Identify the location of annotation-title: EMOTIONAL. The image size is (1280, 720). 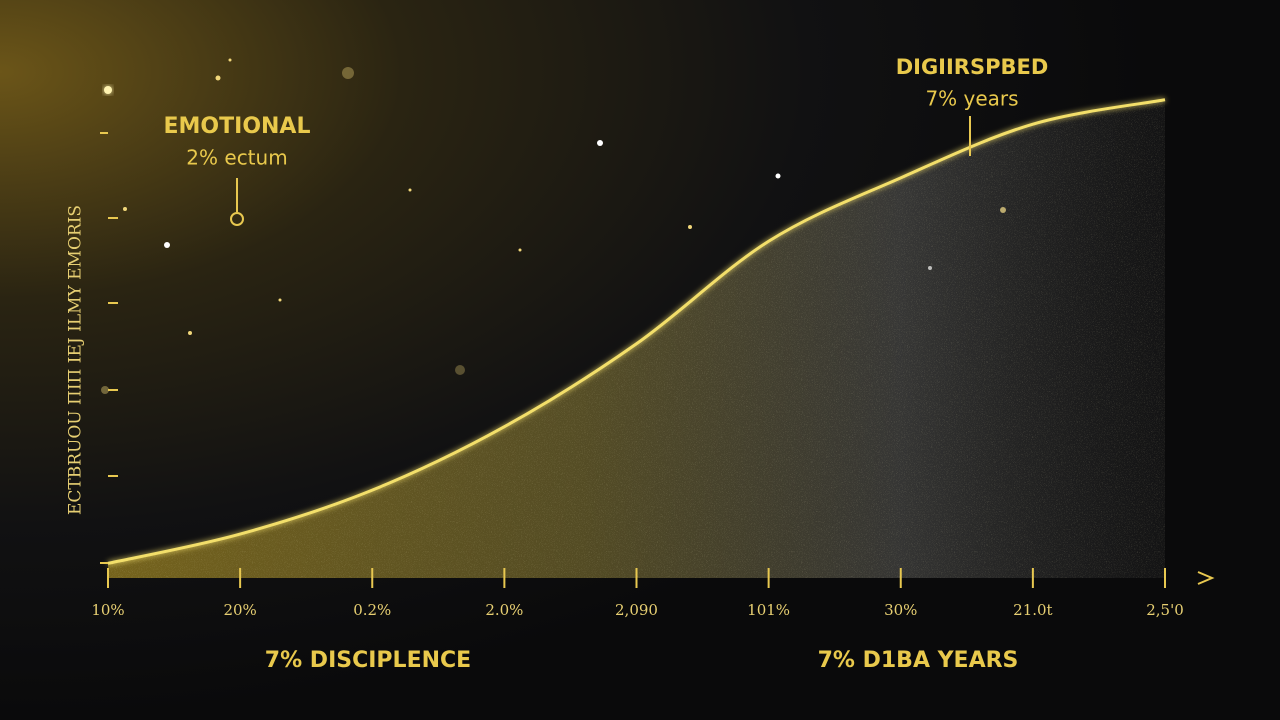
(237, 126).